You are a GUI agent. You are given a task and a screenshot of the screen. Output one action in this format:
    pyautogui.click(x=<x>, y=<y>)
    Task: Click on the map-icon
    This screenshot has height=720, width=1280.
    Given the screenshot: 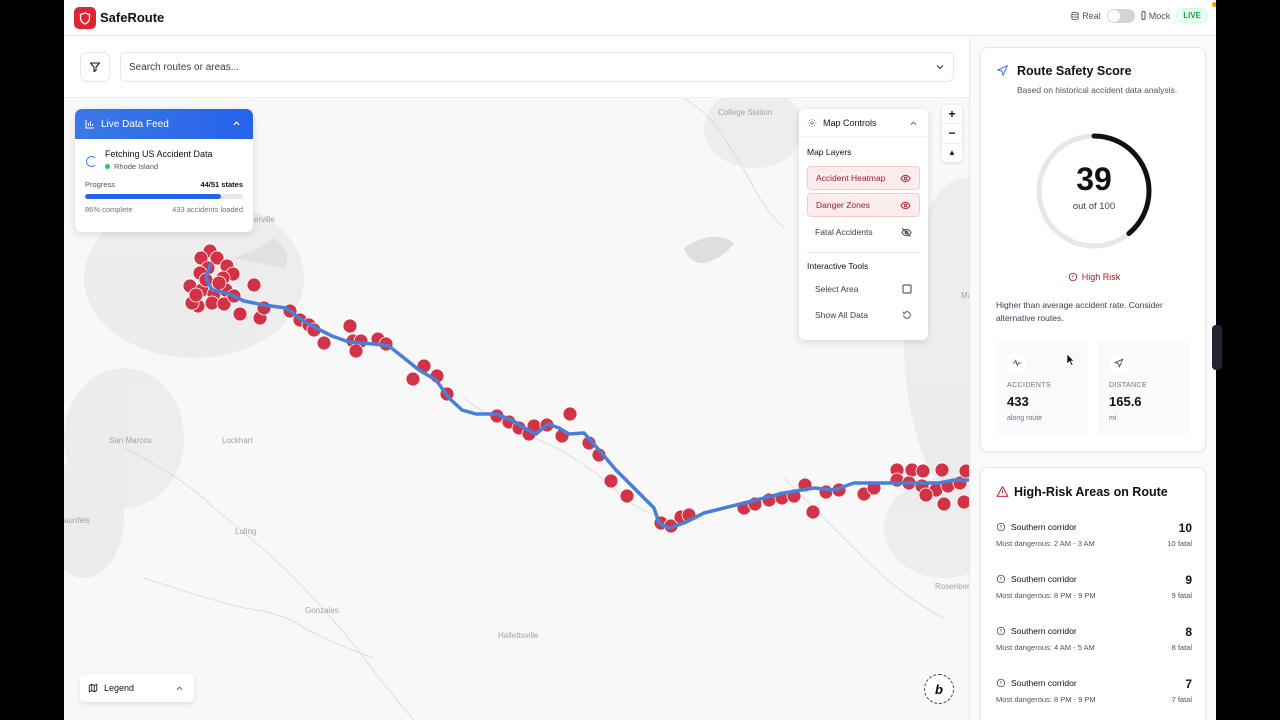 What is the action you would take?
    pyautogui.click(x=93, y=688)
    